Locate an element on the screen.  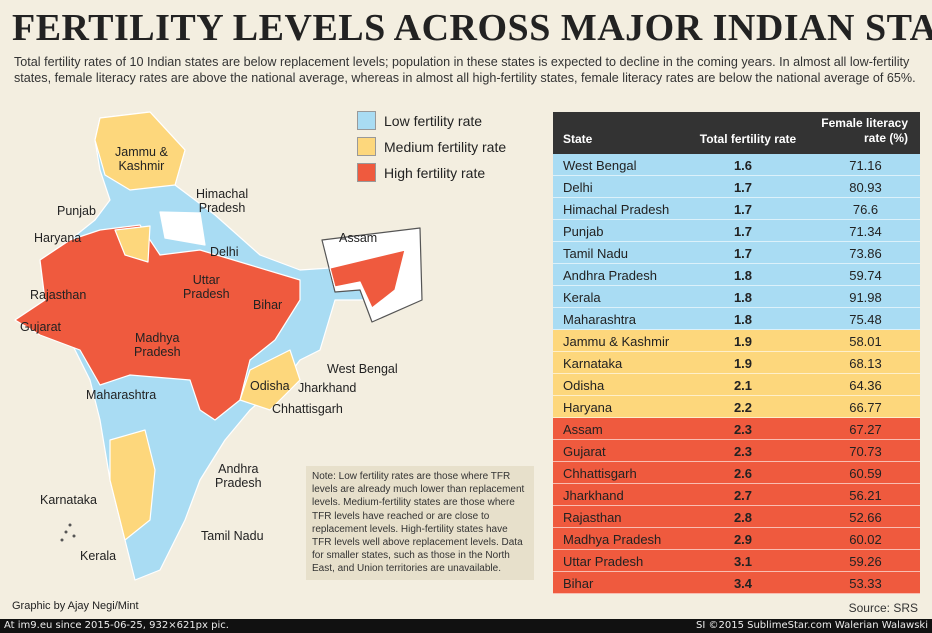
legend-label: Low fertility rate is located at coordinates (433, 120).